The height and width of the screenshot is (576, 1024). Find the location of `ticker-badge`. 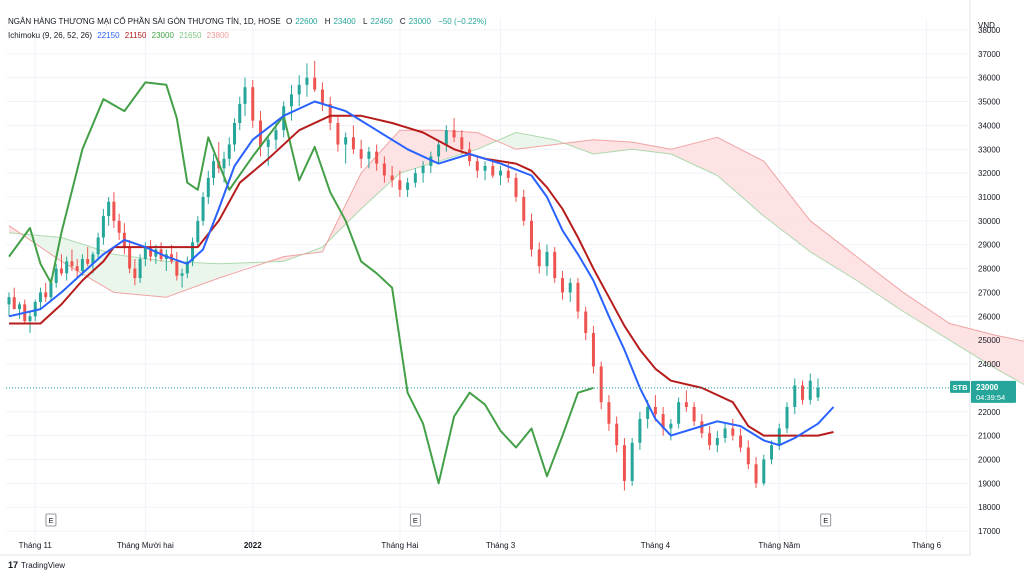

ticker-badge is located at coordinates (960, 386).